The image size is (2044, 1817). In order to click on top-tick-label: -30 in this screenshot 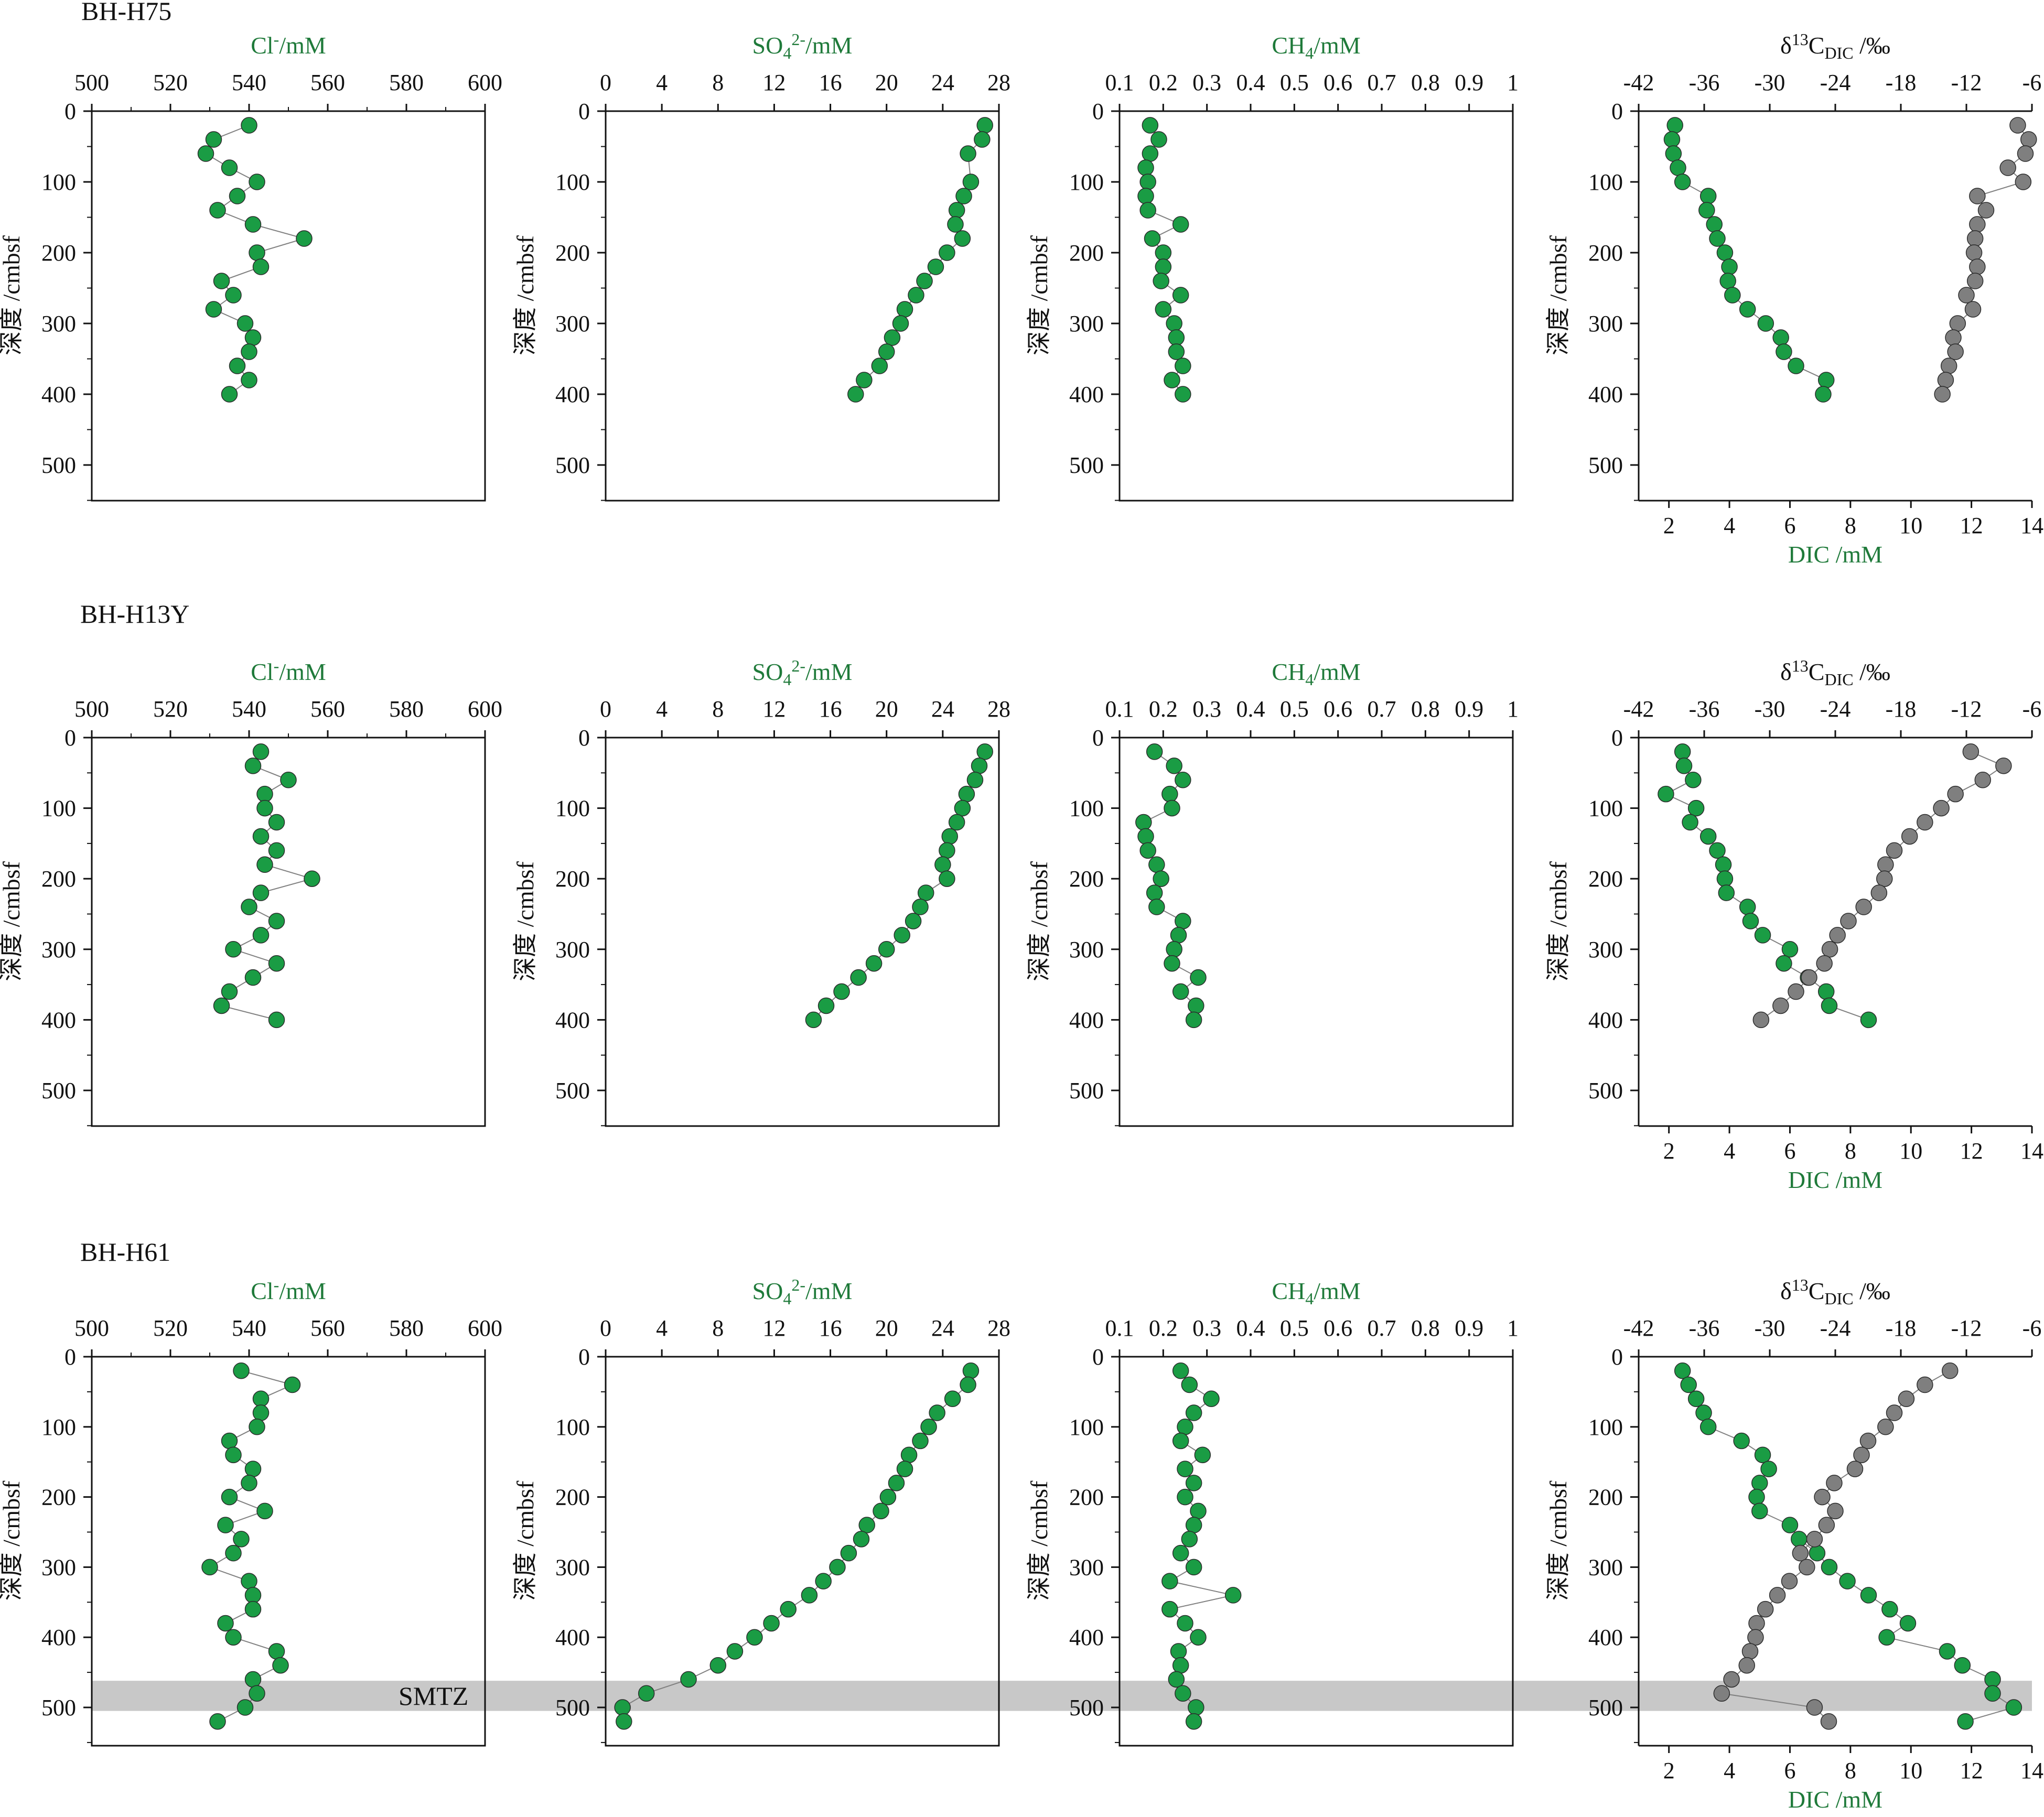, I will do `click(1770, 709)`.